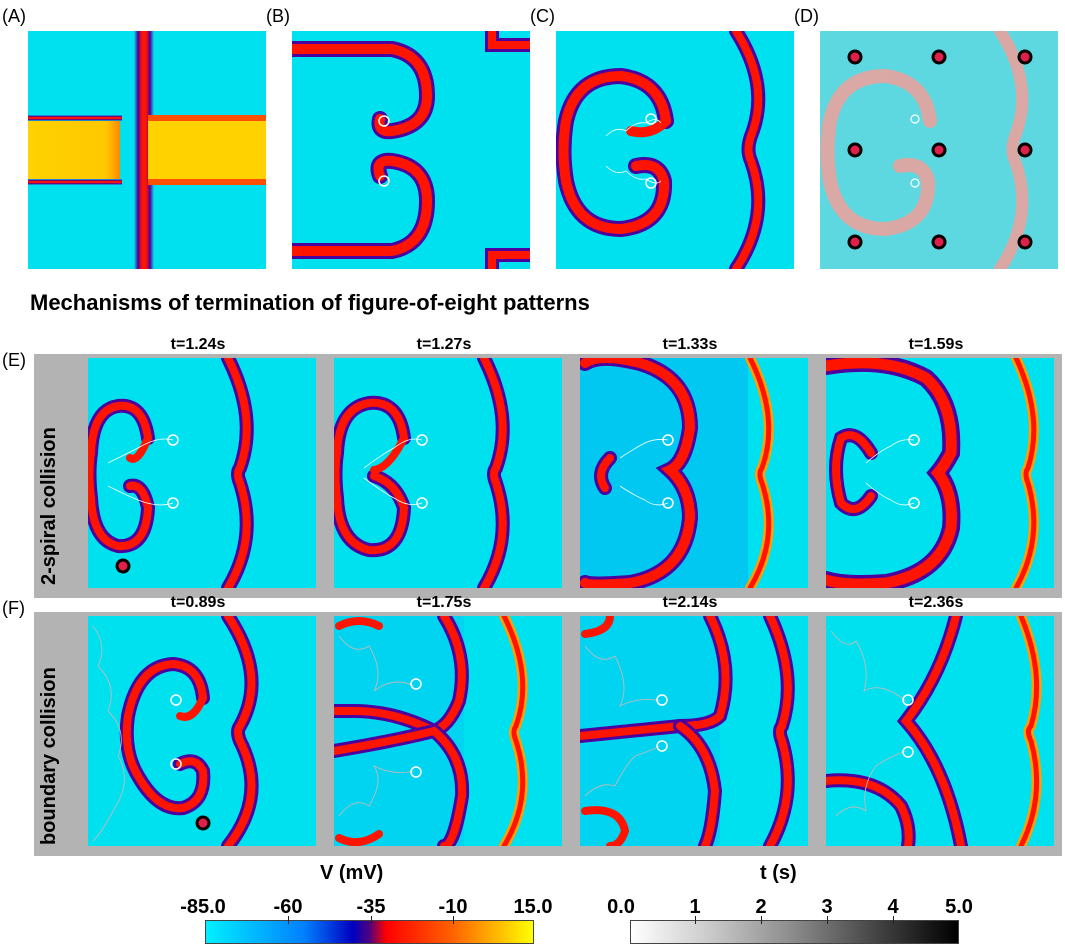 The height and width of the screenshot is (948, 1065). I want to click on time-label-e1: t=1.24s, so click(198, 344).